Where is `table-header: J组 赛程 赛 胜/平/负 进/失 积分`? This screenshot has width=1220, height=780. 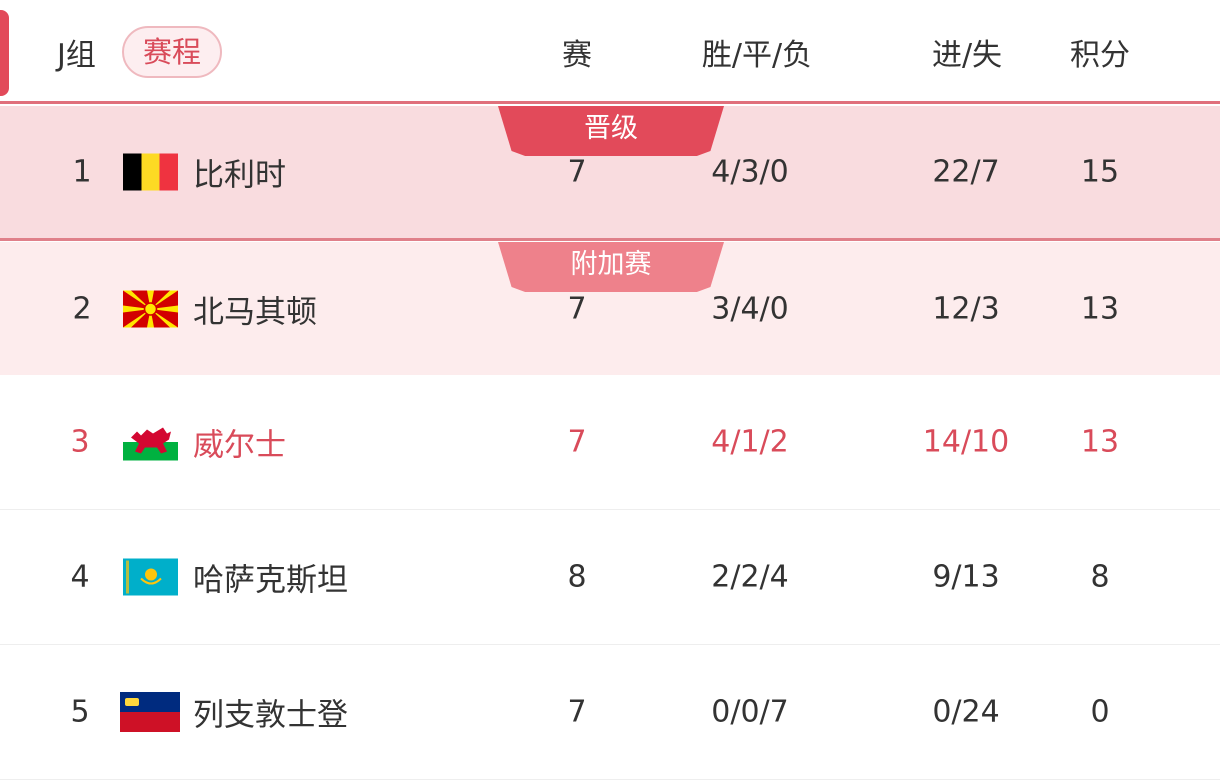
table-header: J组 赛程 赛 胜/平/负 进/失 积分 is located at coordinates (610, 52).